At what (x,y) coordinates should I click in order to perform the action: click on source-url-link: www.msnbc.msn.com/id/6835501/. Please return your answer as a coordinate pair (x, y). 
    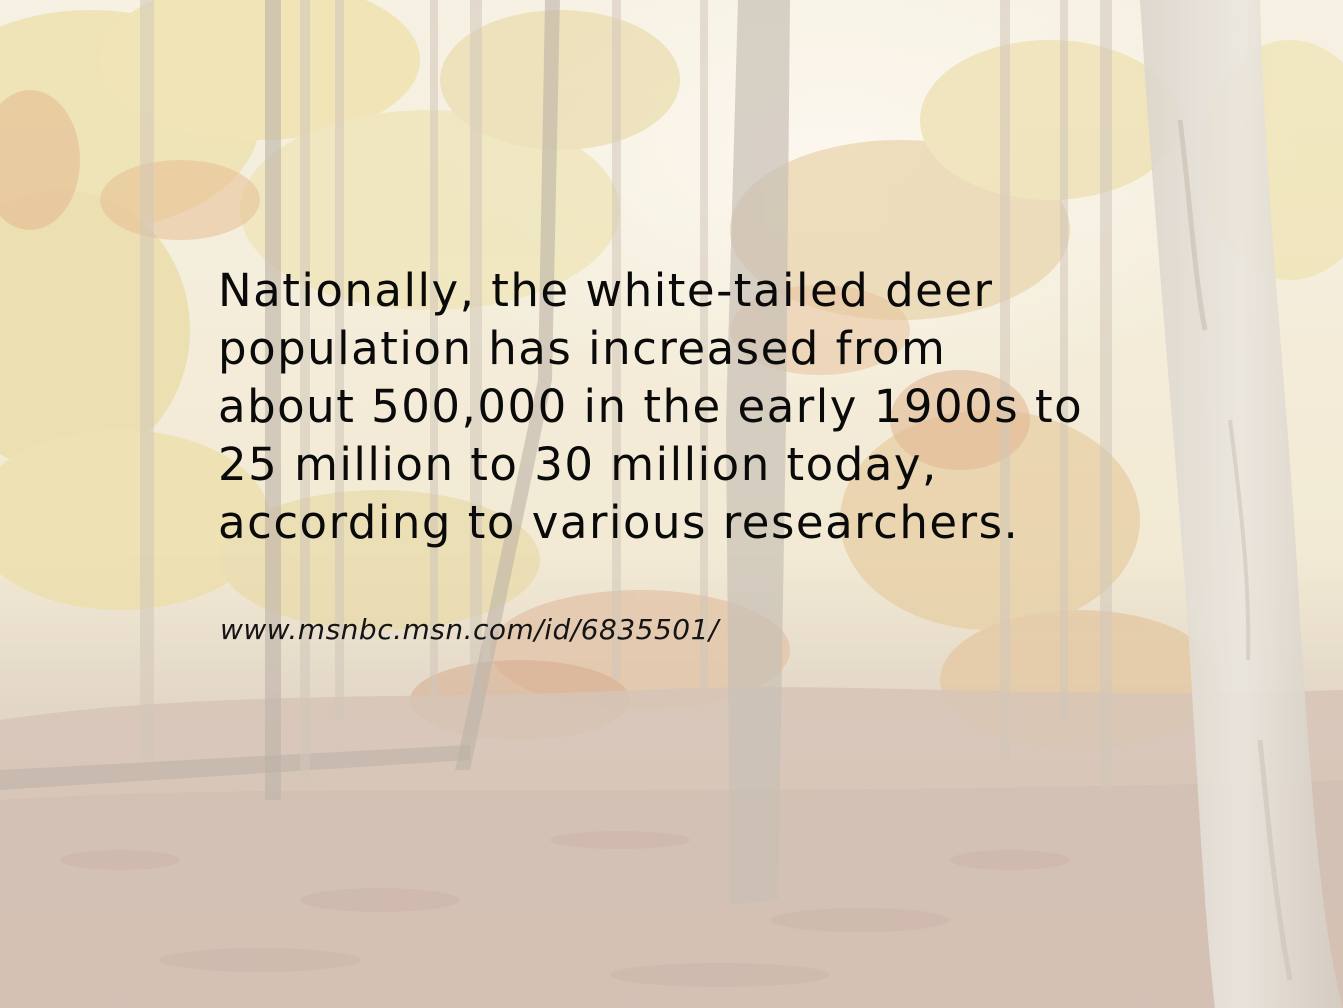
    Looking at the image, I should click on (469, 629).